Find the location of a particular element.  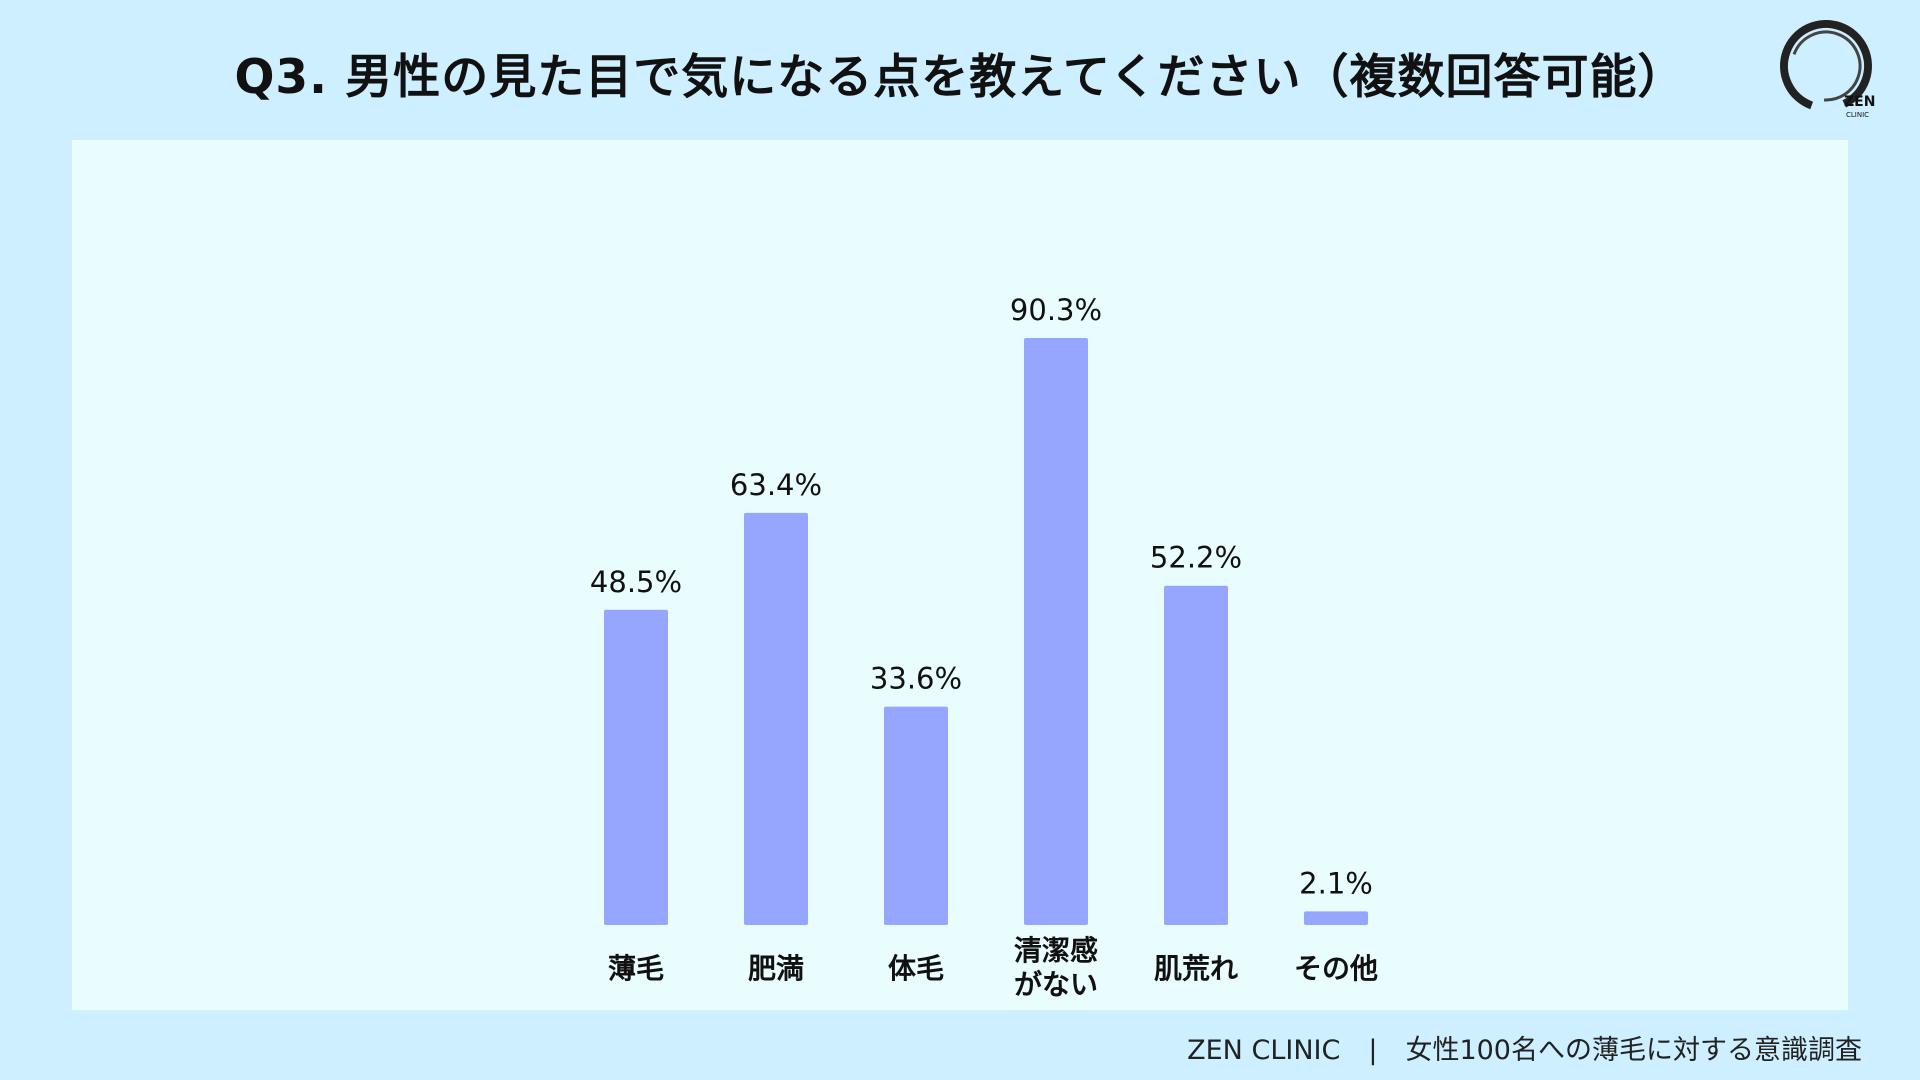

footer-org: ZEN CLINIC is located at coordinates (1264, 1050).